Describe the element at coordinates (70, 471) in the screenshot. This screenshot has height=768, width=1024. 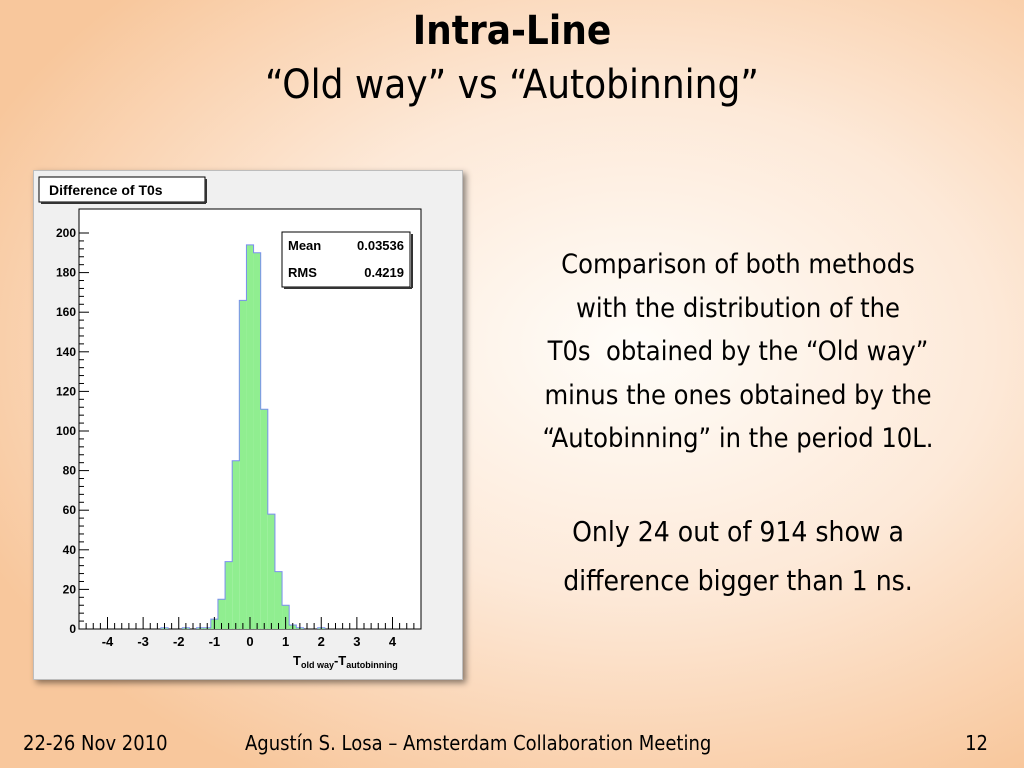
I see `y-tick-label: 80` at that location.